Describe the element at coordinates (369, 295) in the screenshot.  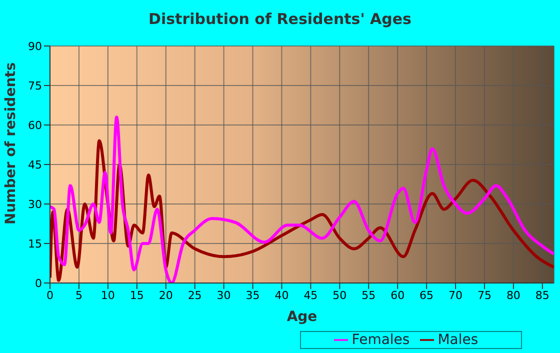
I see `x-tick-label: 55` at that location.